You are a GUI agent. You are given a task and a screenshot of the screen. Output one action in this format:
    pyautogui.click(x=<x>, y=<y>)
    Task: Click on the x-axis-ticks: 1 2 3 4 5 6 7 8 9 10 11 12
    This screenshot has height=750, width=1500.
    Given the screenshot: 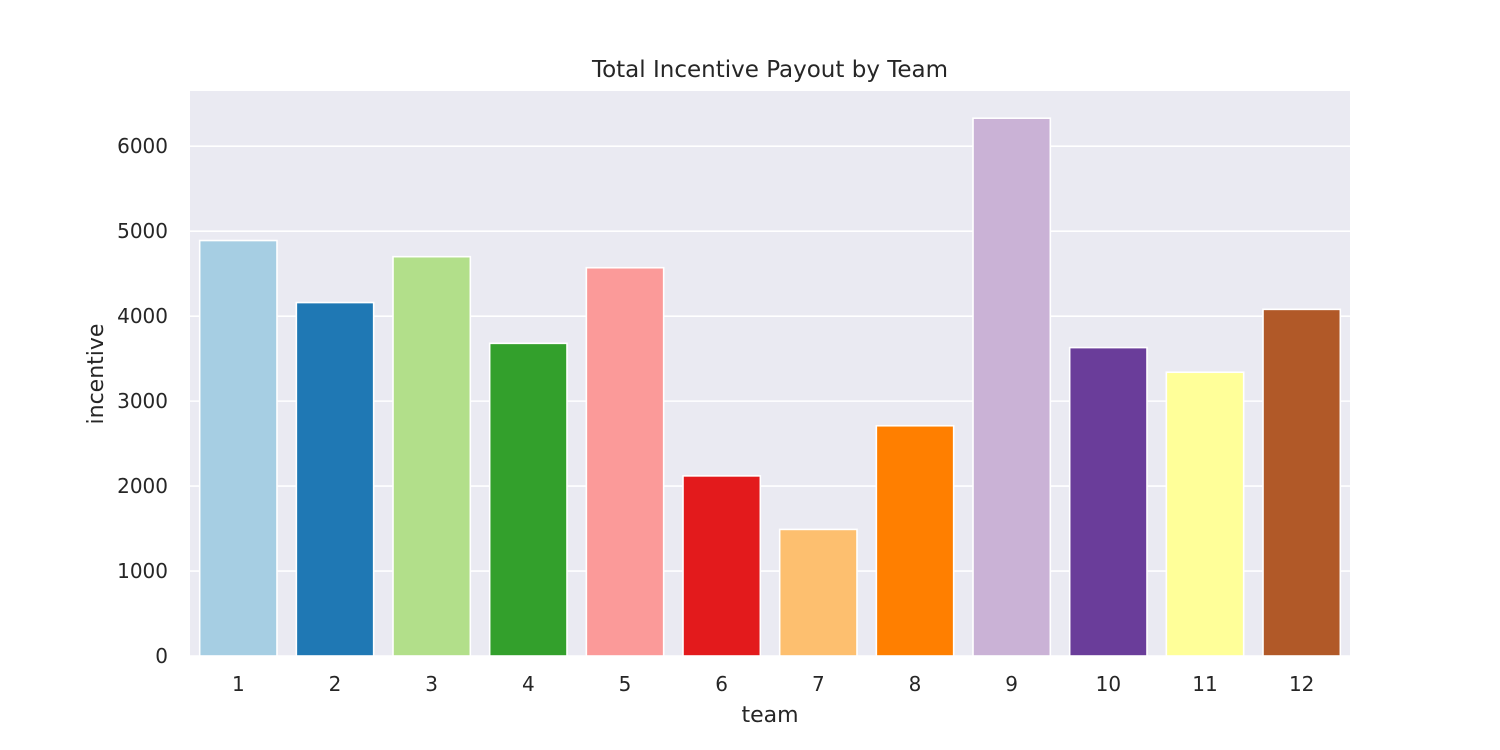 What is the action you would take?
    pyautogui.click(x=773, y=684)
    